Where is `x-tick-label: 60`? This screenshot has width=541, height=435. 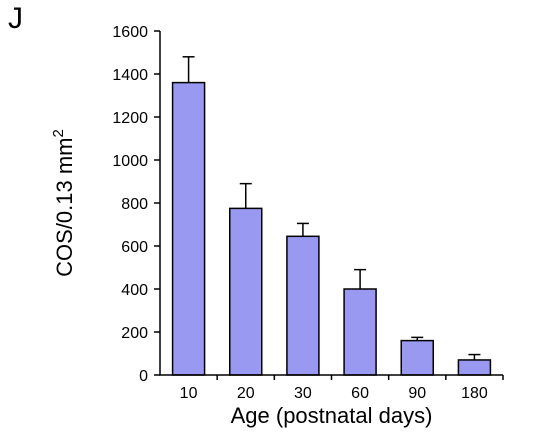 x-tick-label: 60 is located at coordinates (360, 393).